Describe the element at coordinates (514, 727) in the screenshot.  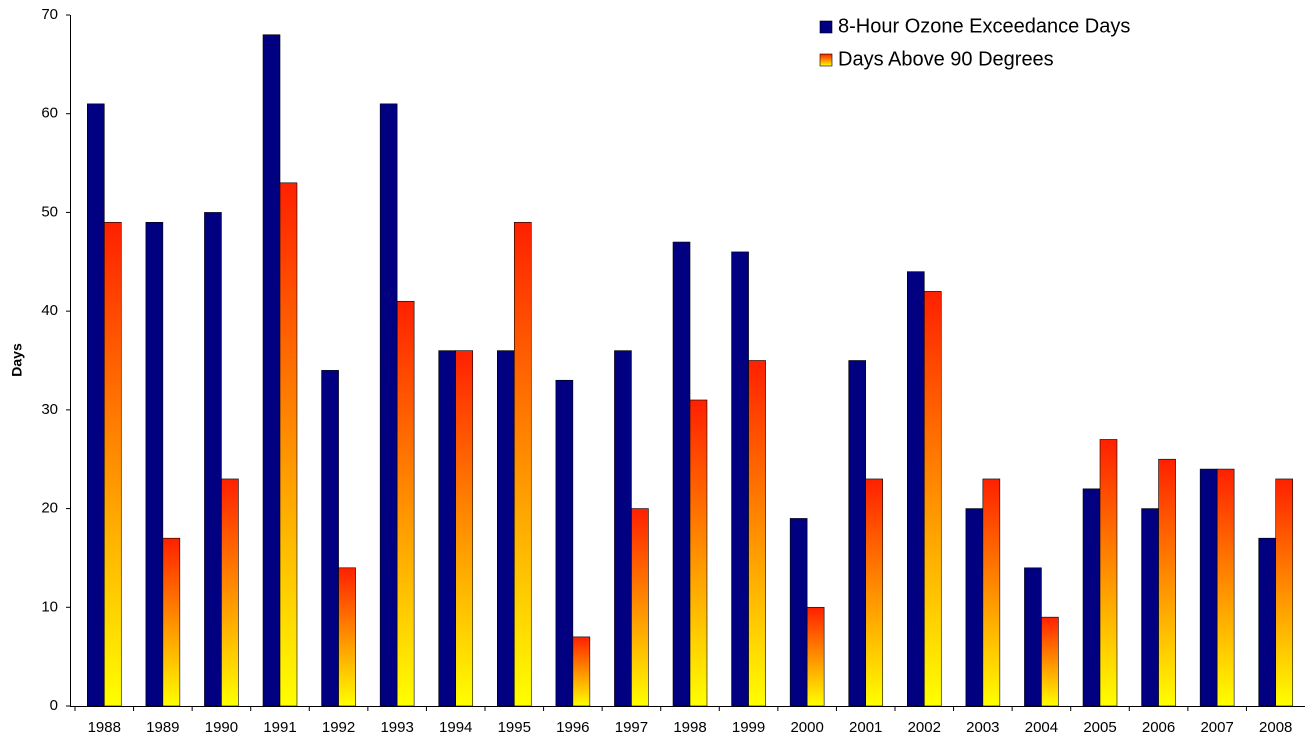
I see `x-tick-label: 1995` at that location.